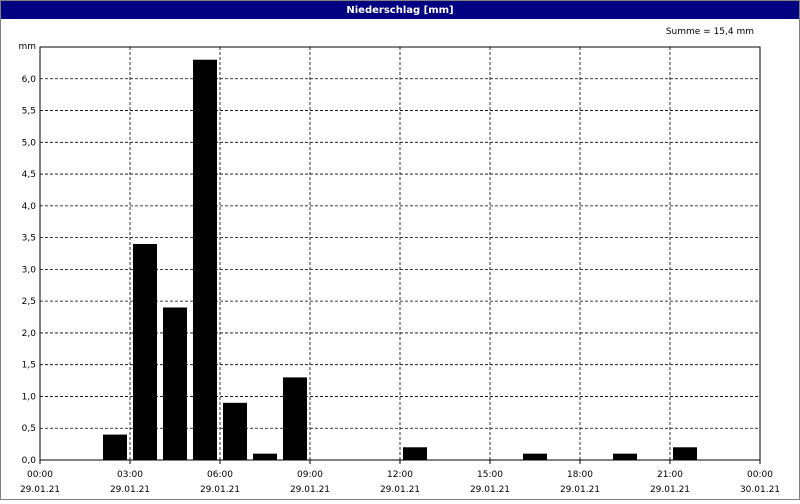  I want to click on x-tick-label: 15:00, so click(490, 475).